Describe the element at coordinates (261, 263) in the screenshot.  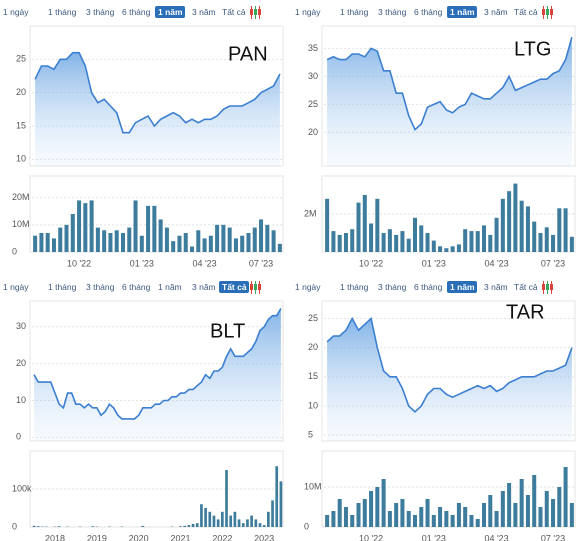
I see `x-tick-label: 07 '23` at that location.